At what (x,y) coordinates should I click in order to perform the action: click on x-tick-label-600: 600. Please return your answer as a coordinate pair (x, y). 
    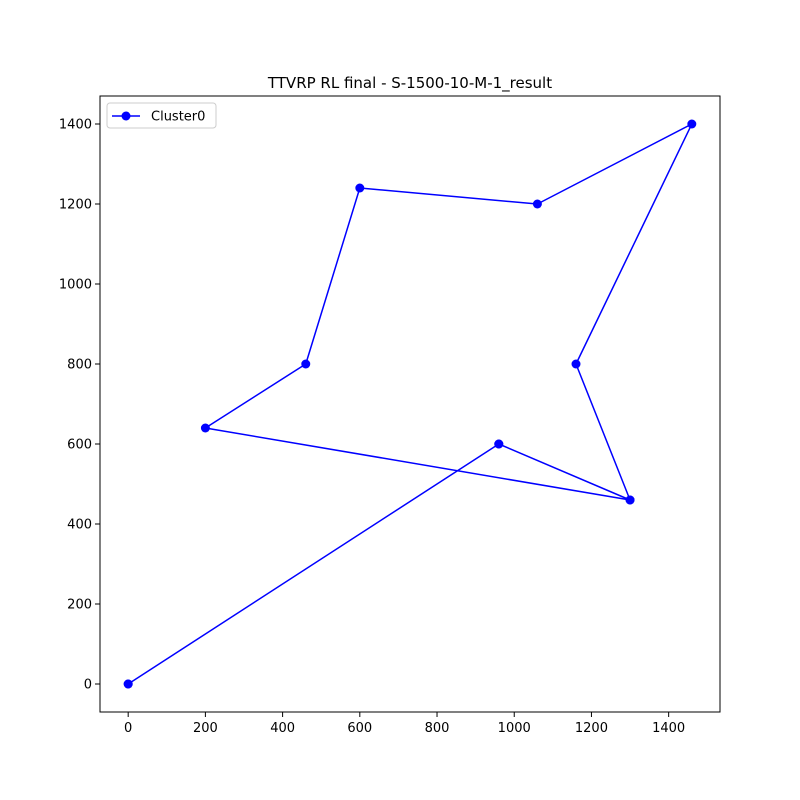
    Looking at the image, I should click on (359, 728).